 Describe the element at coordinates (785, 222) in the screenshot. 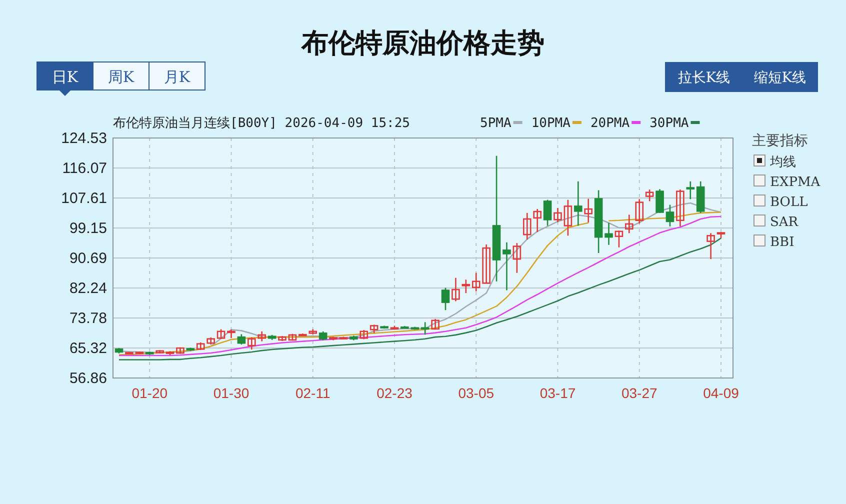

I see `text: SAR` at that location.